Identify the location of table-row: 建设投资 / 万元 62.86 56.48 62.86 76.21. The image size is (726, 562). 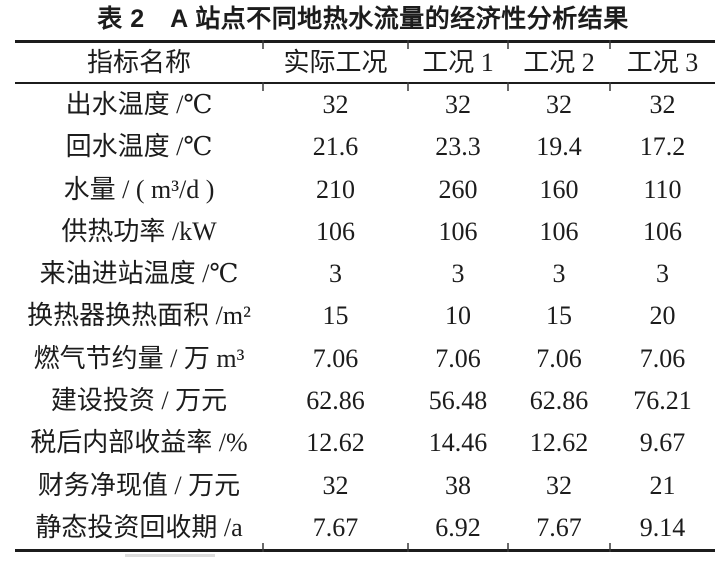
(365, 401).